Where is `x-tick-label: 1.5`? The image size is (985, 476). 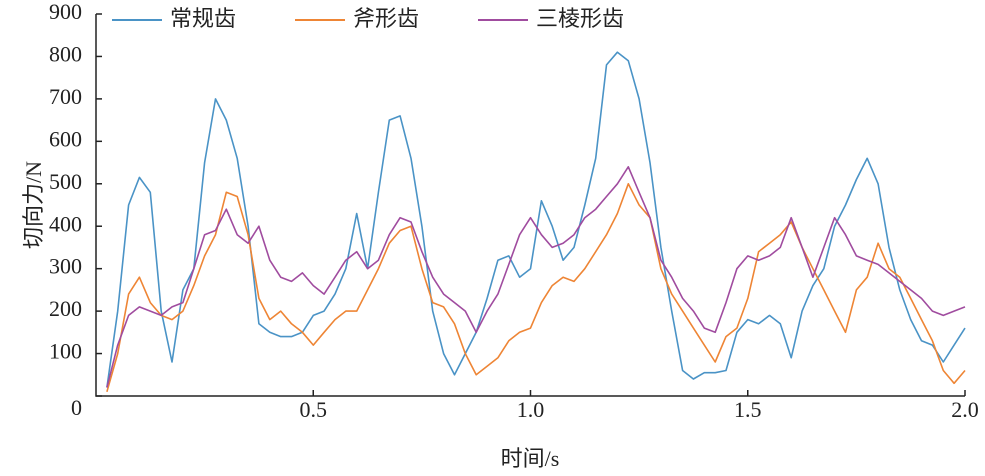
x-tick-label: 1.5 is located at coordinates (748, 409).